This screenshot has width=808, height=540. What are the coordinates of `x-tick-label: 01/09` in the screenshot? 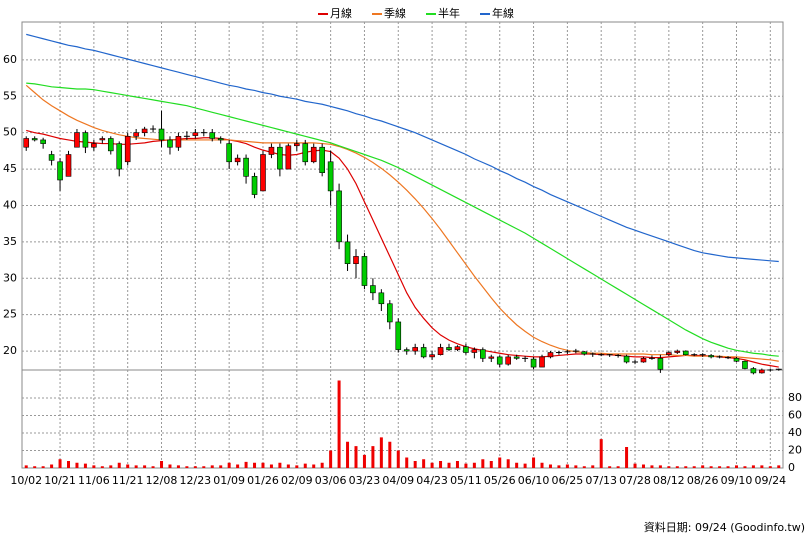 It's located at (229, 480).